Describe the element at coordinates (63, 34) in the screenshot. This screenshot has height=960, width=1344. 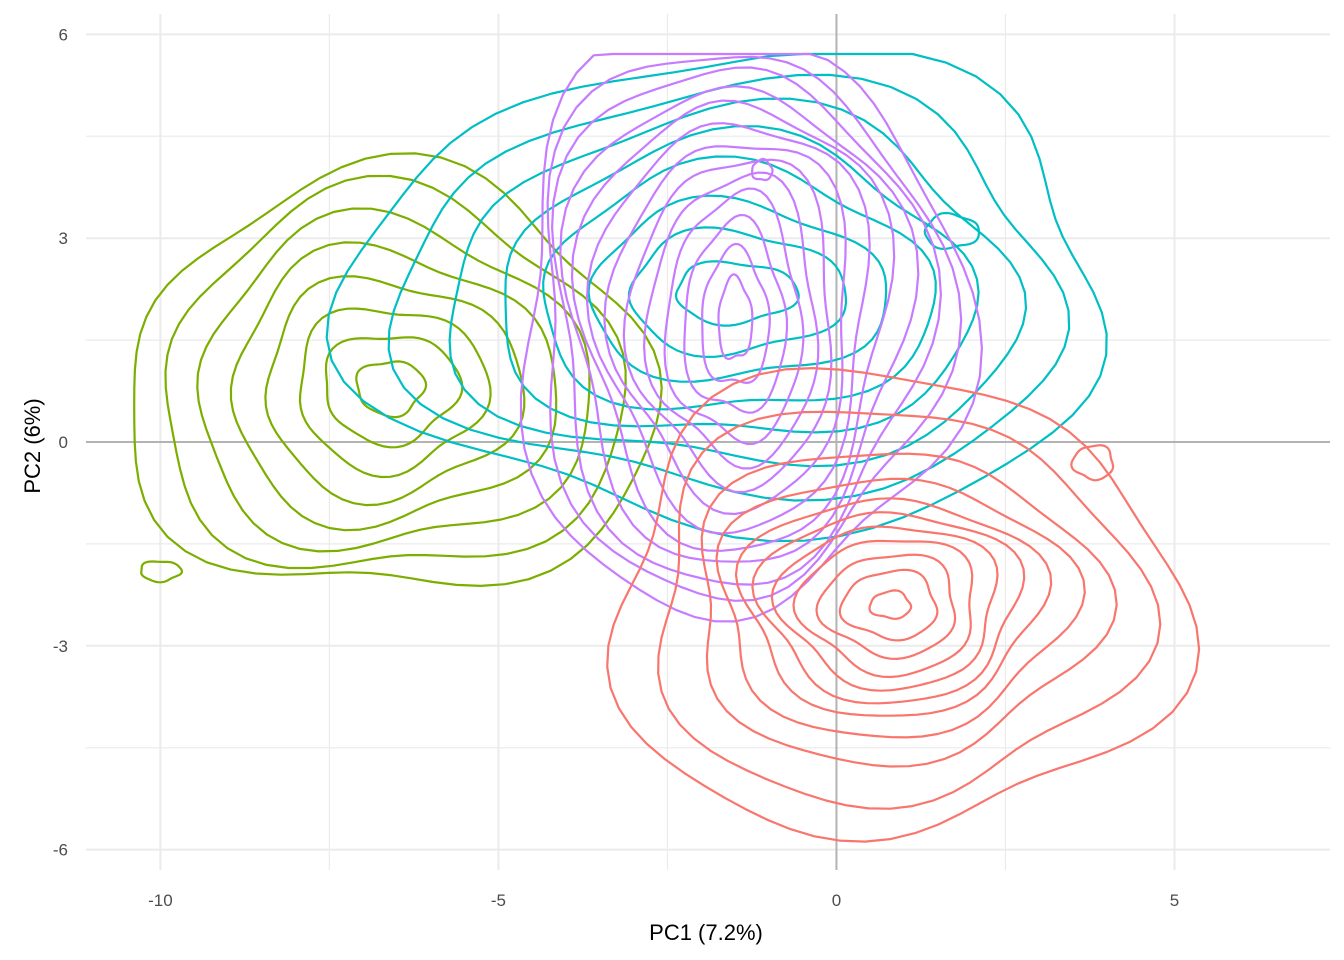
I see `y-tick-label: 6` at that location.